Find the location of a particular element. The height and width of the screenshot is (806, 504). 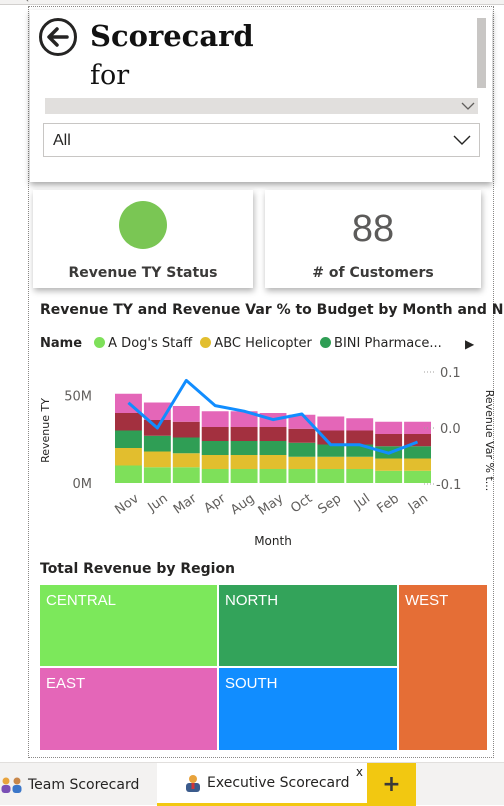

treemap-cell-label: NORTH is located at coordinates (252, 600).